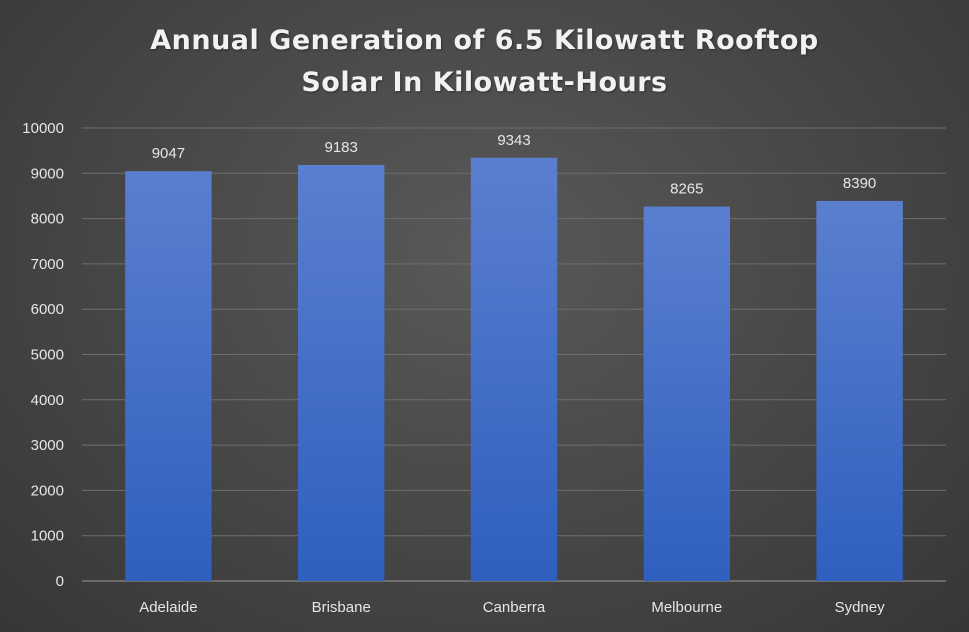  What do you see at coordinates (47, 173) in the screenshot?
I see `y-tick-label: 9000` at bounding box center [47, 173].